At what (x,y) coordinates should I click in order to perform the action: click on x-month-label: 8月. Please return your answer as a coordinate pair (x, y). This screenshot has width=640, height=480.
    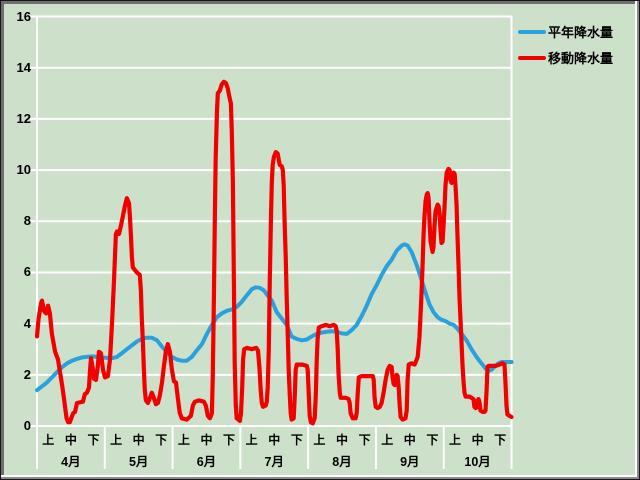
    Looking at the image, I should click on (342, 462).